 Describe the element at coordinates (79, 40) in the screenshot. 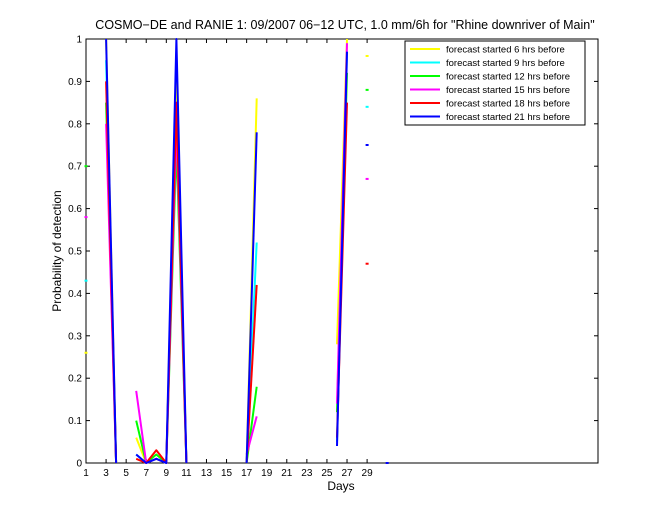

I see `y-tick-label: 1` at that location.